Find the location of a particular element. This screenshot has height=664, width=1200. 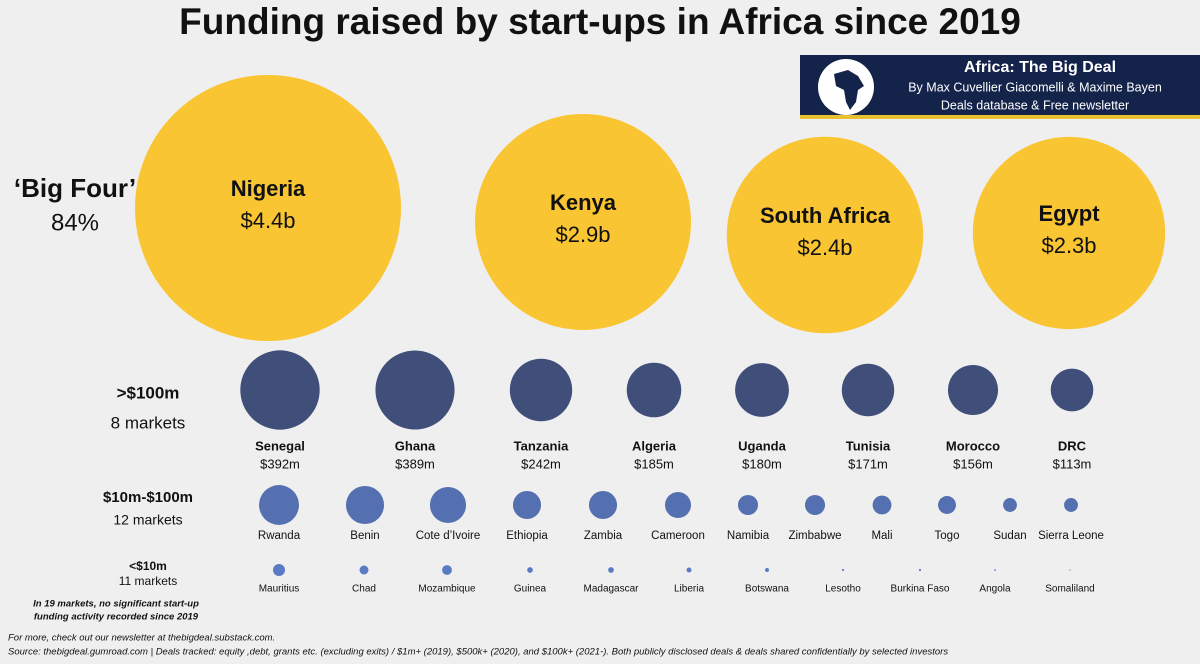

bubble-value-label: $2.4b is located at coordinates (824, 247).